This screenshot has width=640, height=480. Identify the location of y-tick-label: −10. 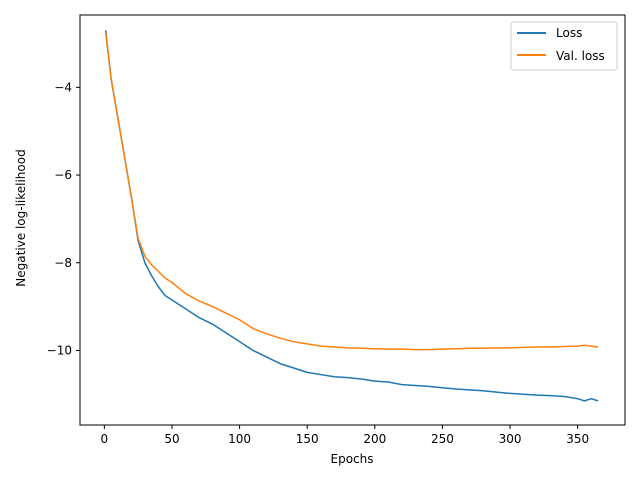
(59, 350).